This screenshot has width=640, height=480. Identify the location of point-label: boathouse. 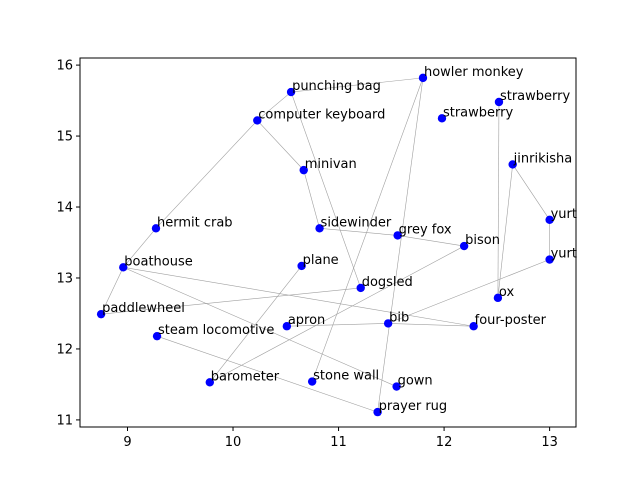
(158, 261).